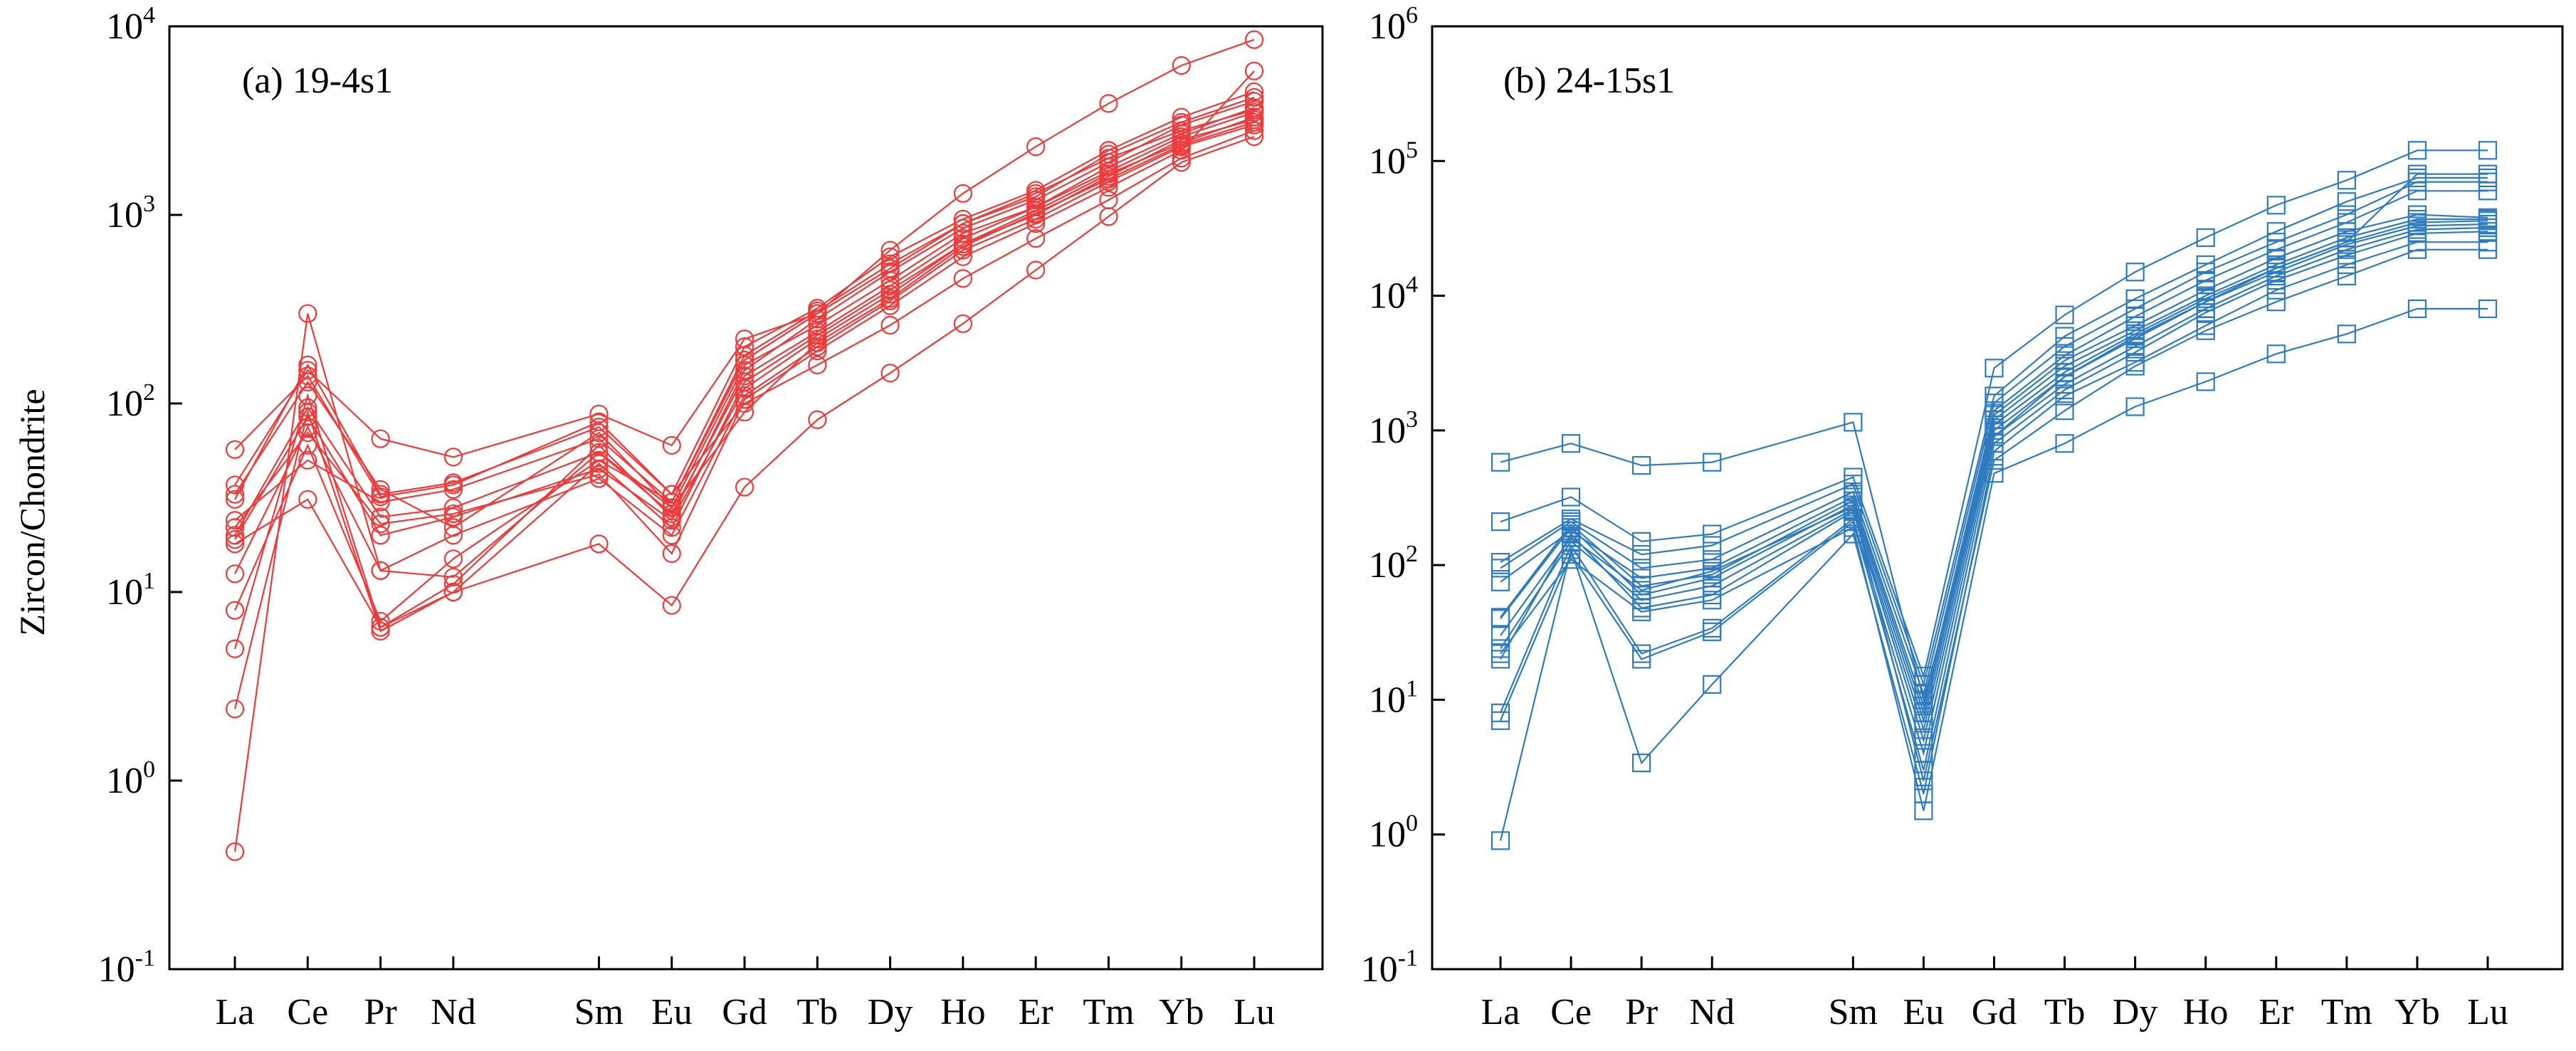 Image resolution: width=2576 pixels, height=1051 pixels. I want to click on y-tick-label: 10⁻¹, so click(126, 968).